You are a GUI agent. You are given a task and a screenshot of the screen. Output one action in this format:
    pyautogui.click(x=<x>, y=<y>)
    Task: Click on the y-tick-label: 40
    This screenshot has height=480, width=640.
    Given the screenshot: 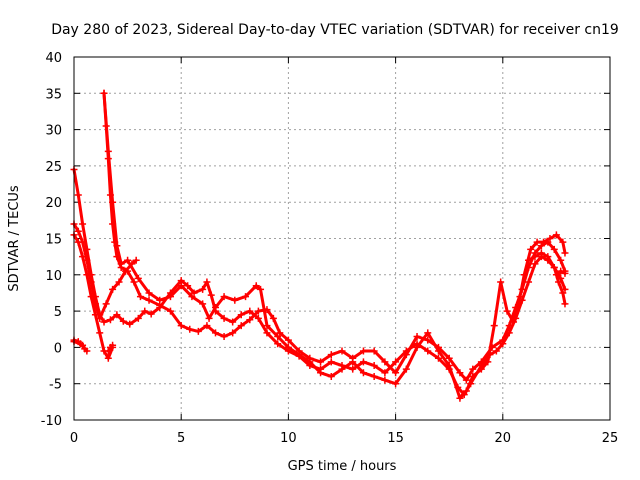 What is the action you would take?
    pyautogui.click(x=53, y=58)
    